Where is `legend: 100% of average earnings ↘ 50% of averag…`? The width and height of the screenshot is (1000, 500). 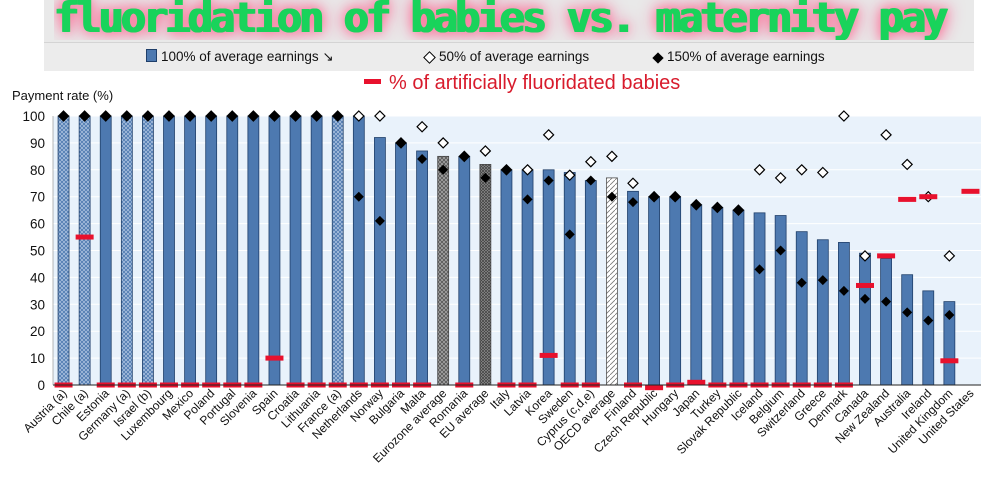
legend: 100% of average earnings ↘ 50% of averag… is located at coordinates (509, 57).